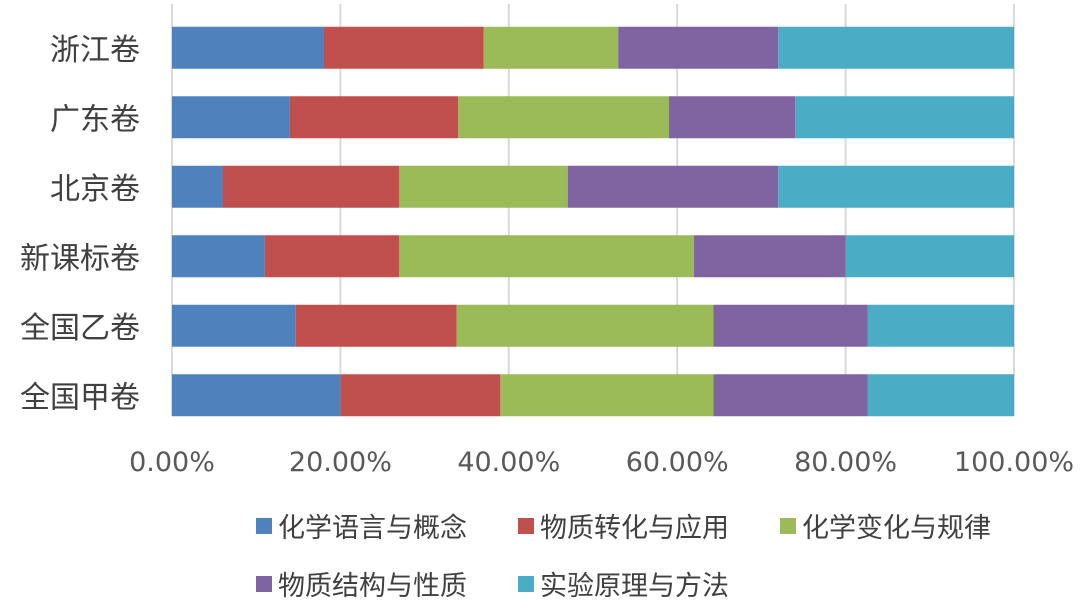  I want to click on x-tick-label: 60.00%, so click(677, 462).